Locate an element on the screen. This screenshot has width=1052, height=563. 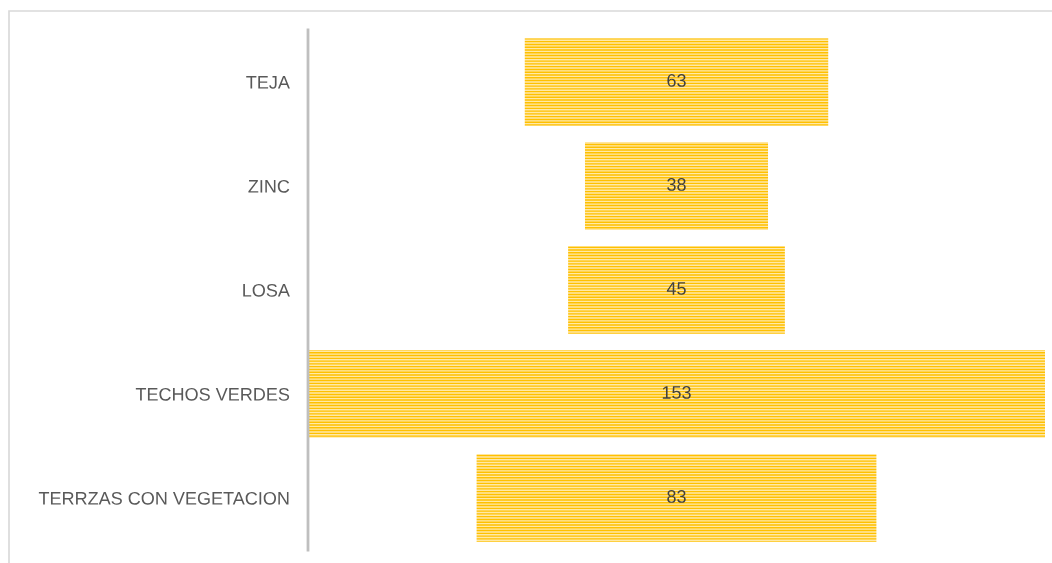
data-label: 45 is located at coordinates (676, 288).